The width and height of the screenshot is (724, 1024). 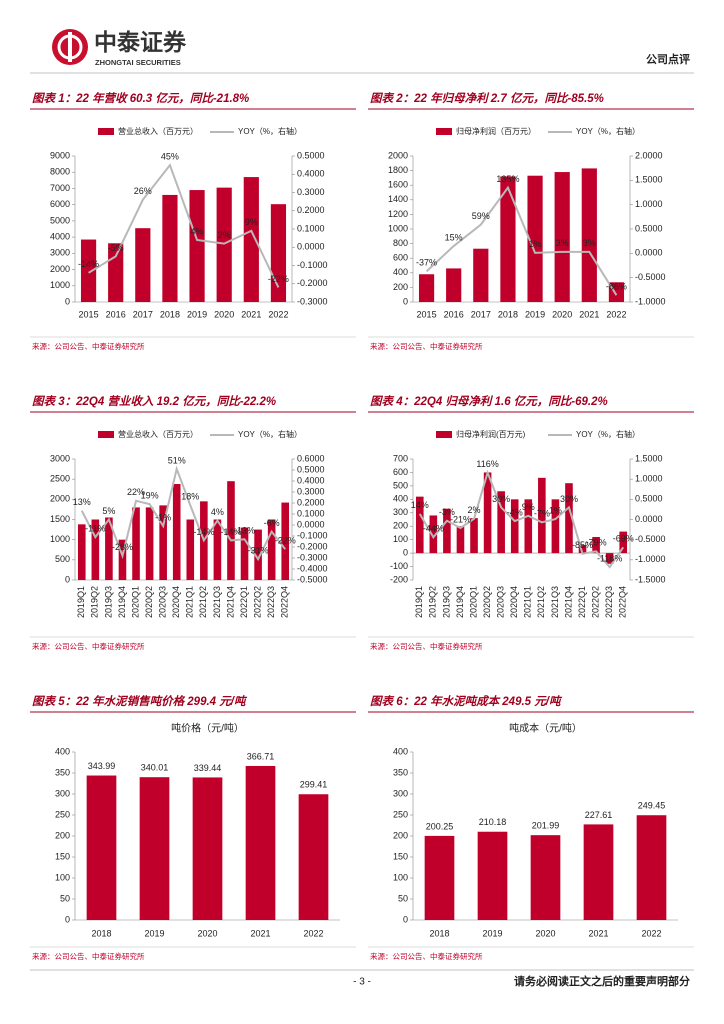 What do you see at coordinates (62, 877) in the screenshot?
I see `y-tick-label: 100` at bounding box center [62, 877].